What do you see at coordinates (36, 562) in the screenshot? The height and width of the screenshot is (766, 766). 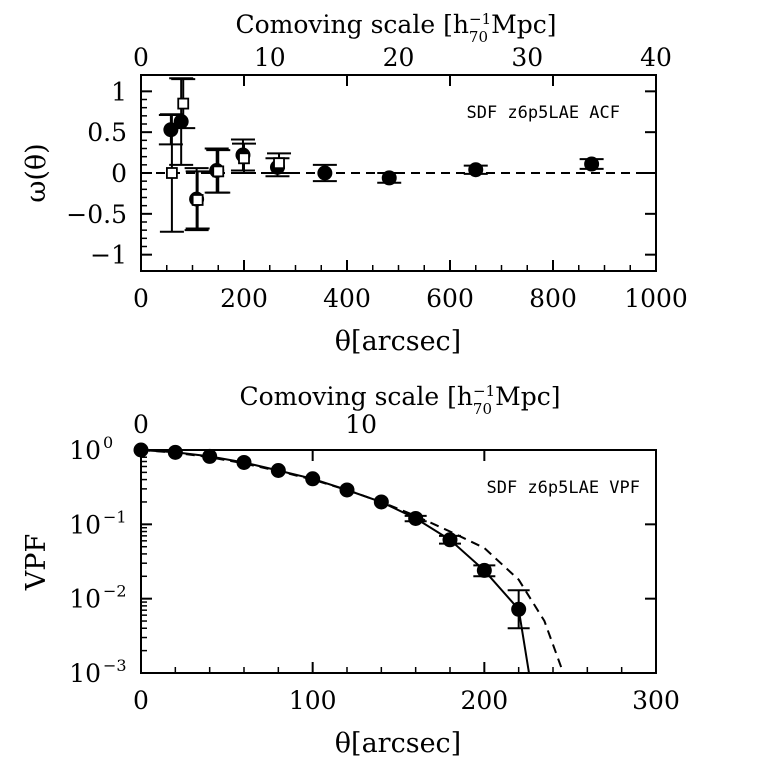 I see `vpf-y-axis-title: VPF` at bounding box center [36, 562].